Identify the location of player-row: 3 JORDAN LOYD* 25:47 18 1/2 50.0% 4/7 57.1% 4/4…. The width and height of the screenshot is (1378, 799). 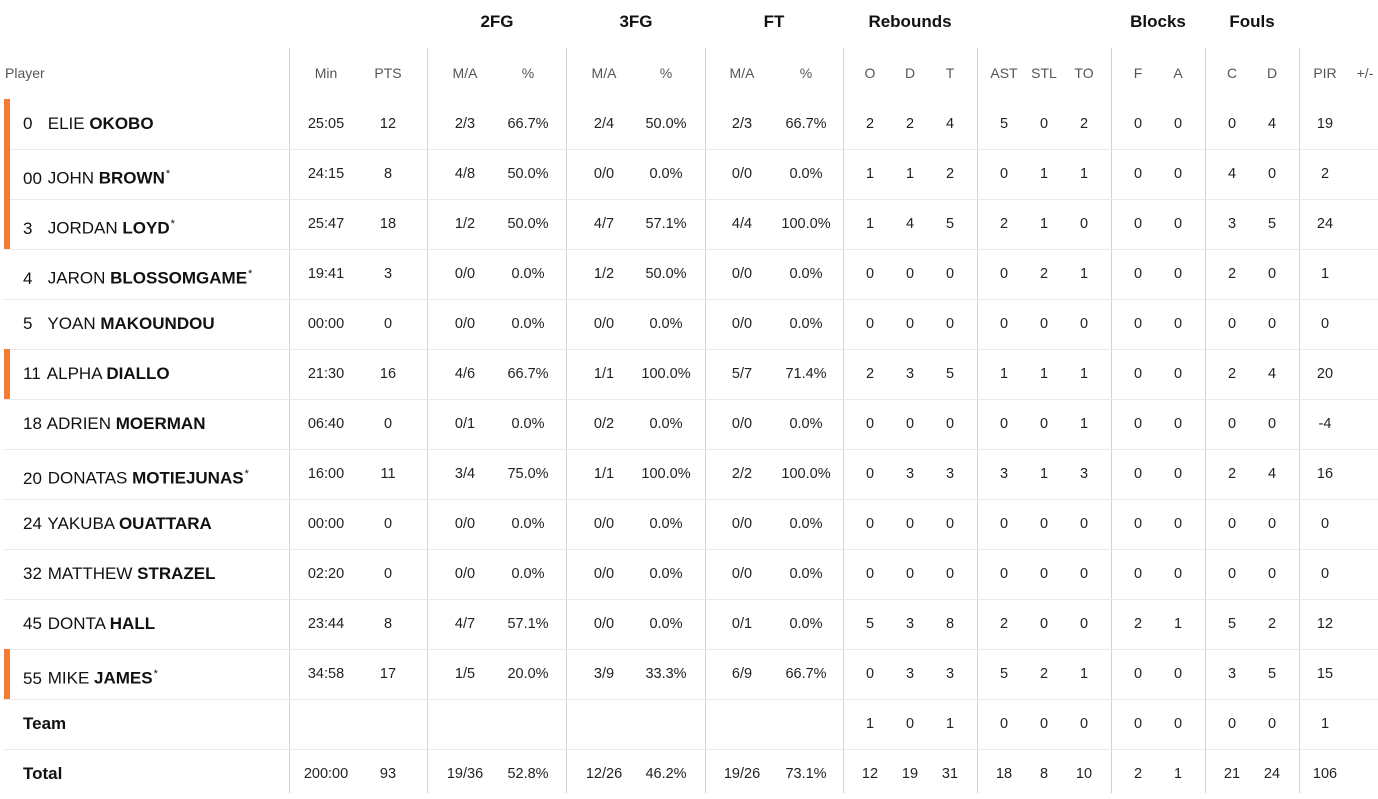
(689, 224).